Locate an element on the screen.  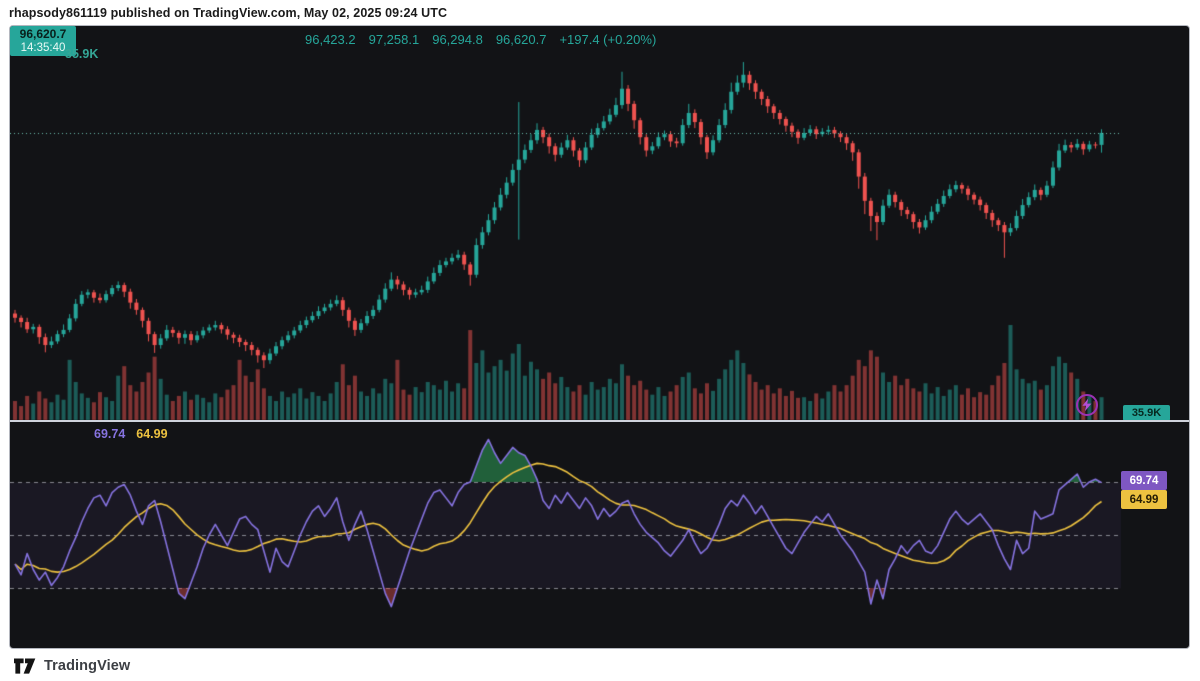
rsi-legend: 69.74 64.99 is located at coordinates (131, 434).